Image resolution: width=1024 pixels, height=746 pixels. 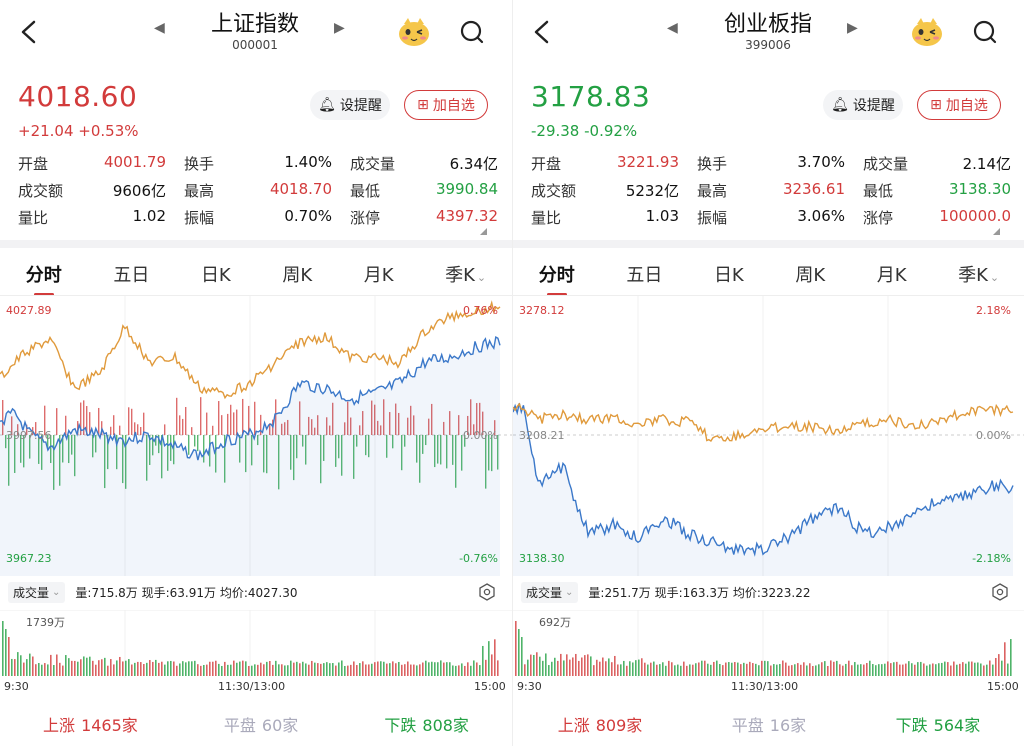 What do you see at coordinates (821, 162) in the screenshot?
I see `stat-value: 3.70%` at bounding box center [821, 162].